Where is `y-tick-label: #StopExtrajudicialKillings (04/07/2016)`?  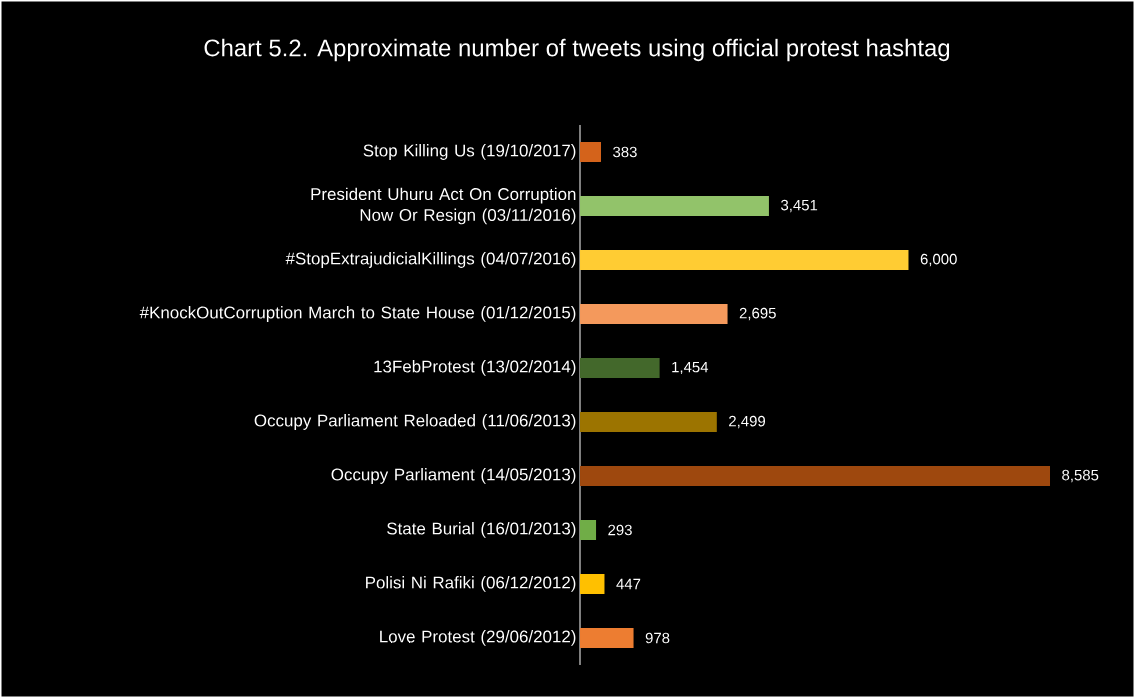
y-tick-label: #StopExtrajudicialKillings (04/07/2016) is located at coordinates (430, 260).